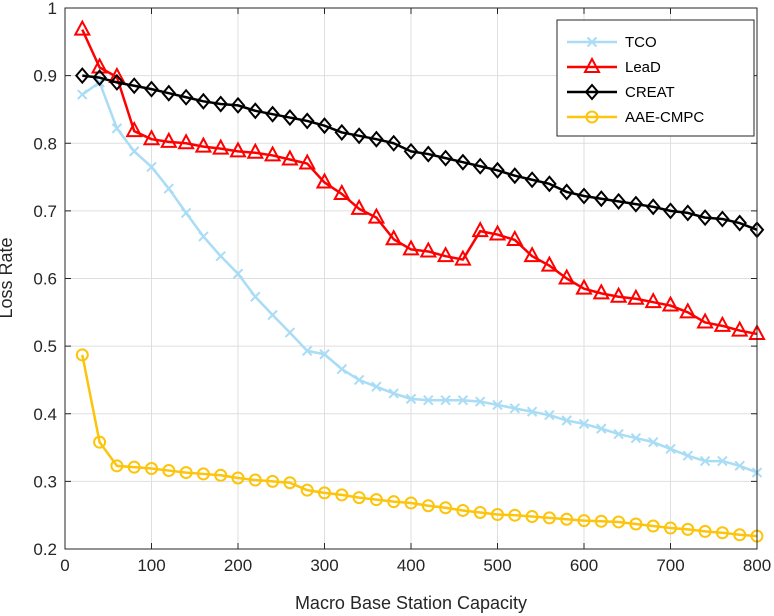 This screenshot has width=774, height=616. Describe the element at coordinates (641, 42) in the screenshot. I see `legend-label: TCO` at that location.